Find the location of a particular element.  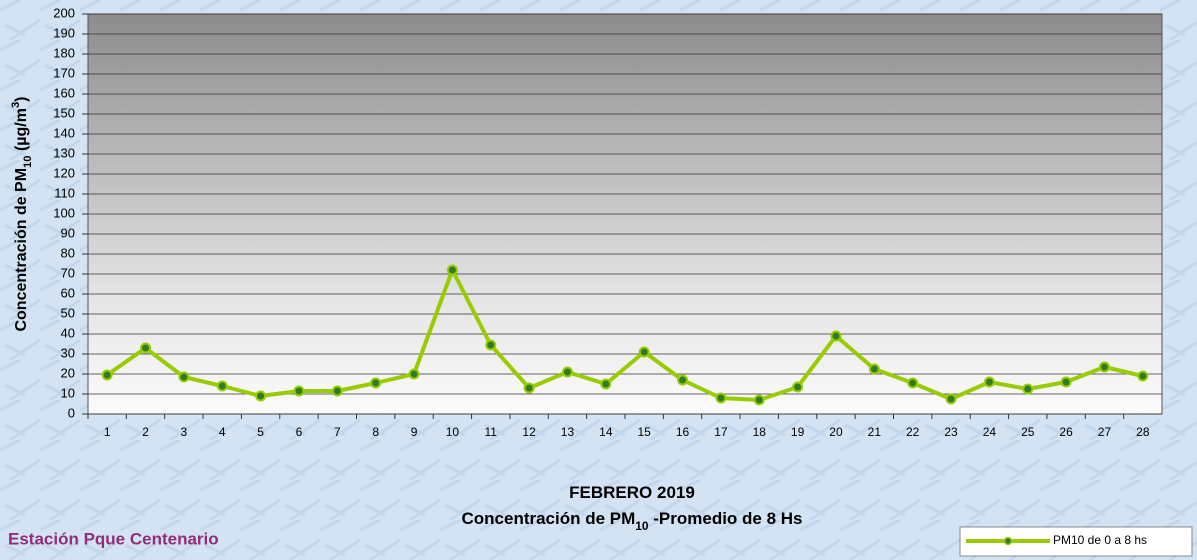

y-tick-label: 100 is located at coordinates (64, 212).